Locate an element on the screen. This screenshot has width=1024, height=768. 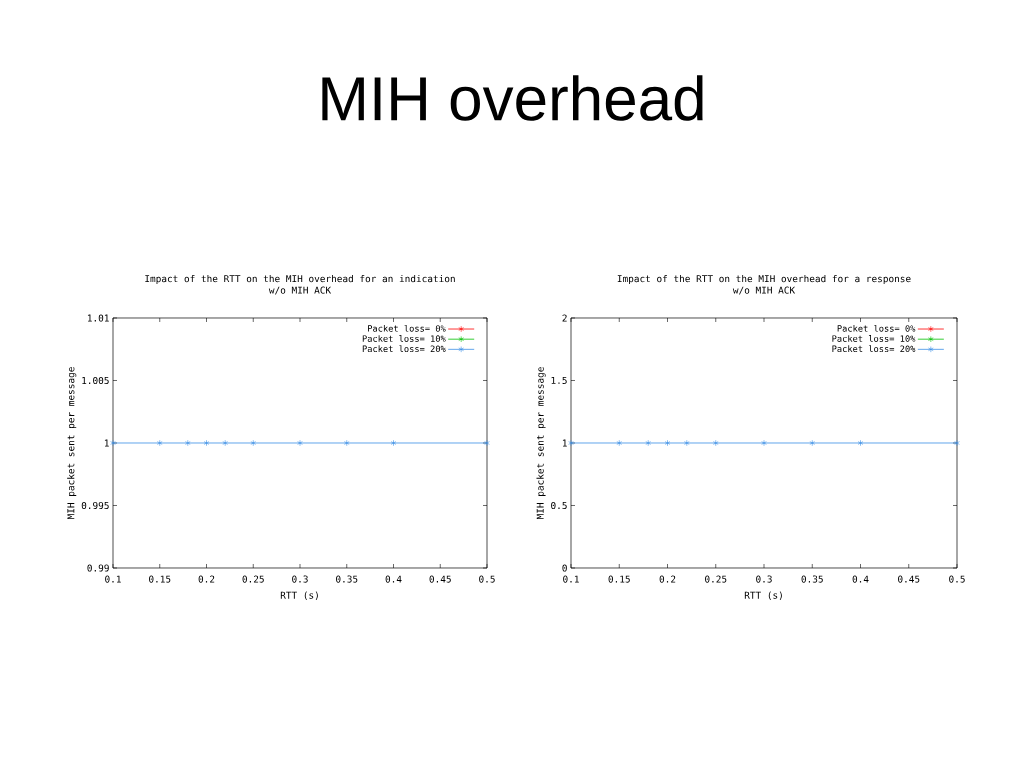
y-tick-label: 1.005 is located at coordinates (95, 380).